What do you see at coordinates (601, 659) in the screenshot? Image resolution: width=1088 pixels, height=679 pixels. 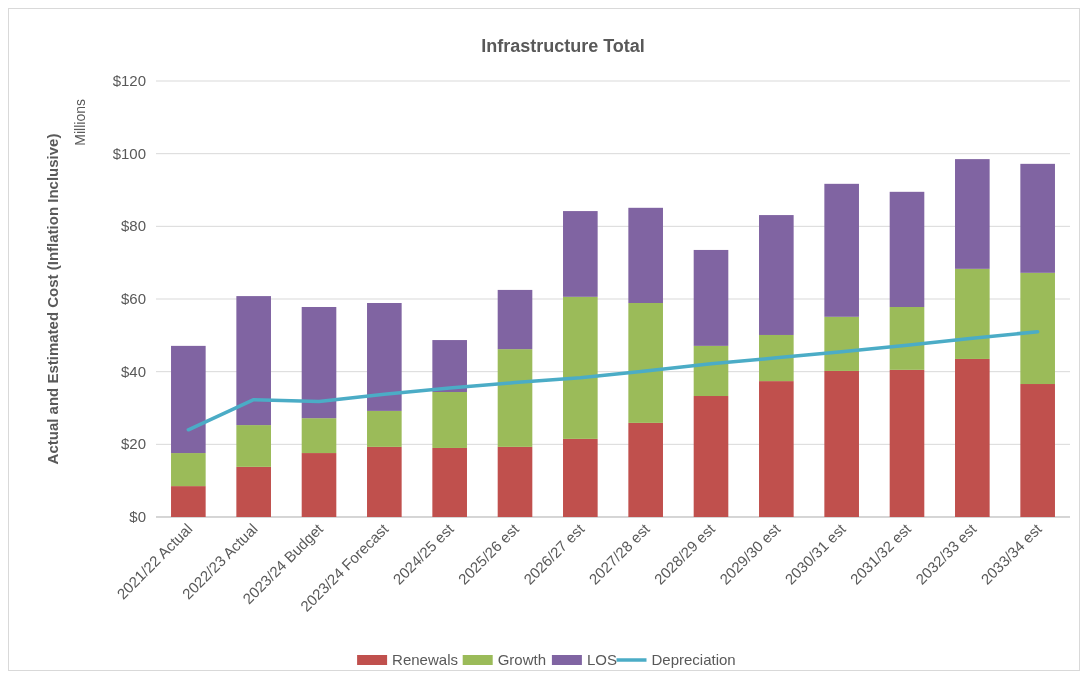 I see `legend-label: LOS` at bounding box center [601, 659].